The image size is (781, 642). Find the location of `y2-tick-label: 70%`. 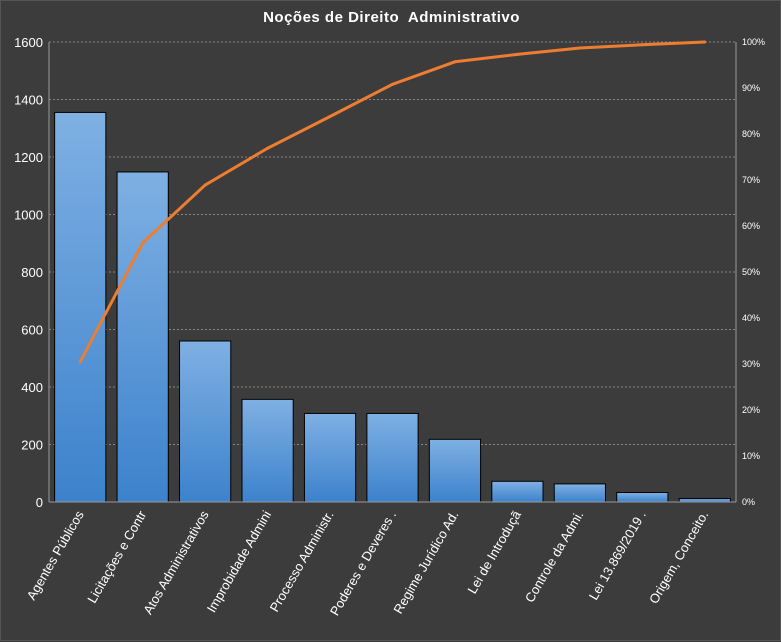

y2-tick-label: 70% is located at coordinates (751, 180).